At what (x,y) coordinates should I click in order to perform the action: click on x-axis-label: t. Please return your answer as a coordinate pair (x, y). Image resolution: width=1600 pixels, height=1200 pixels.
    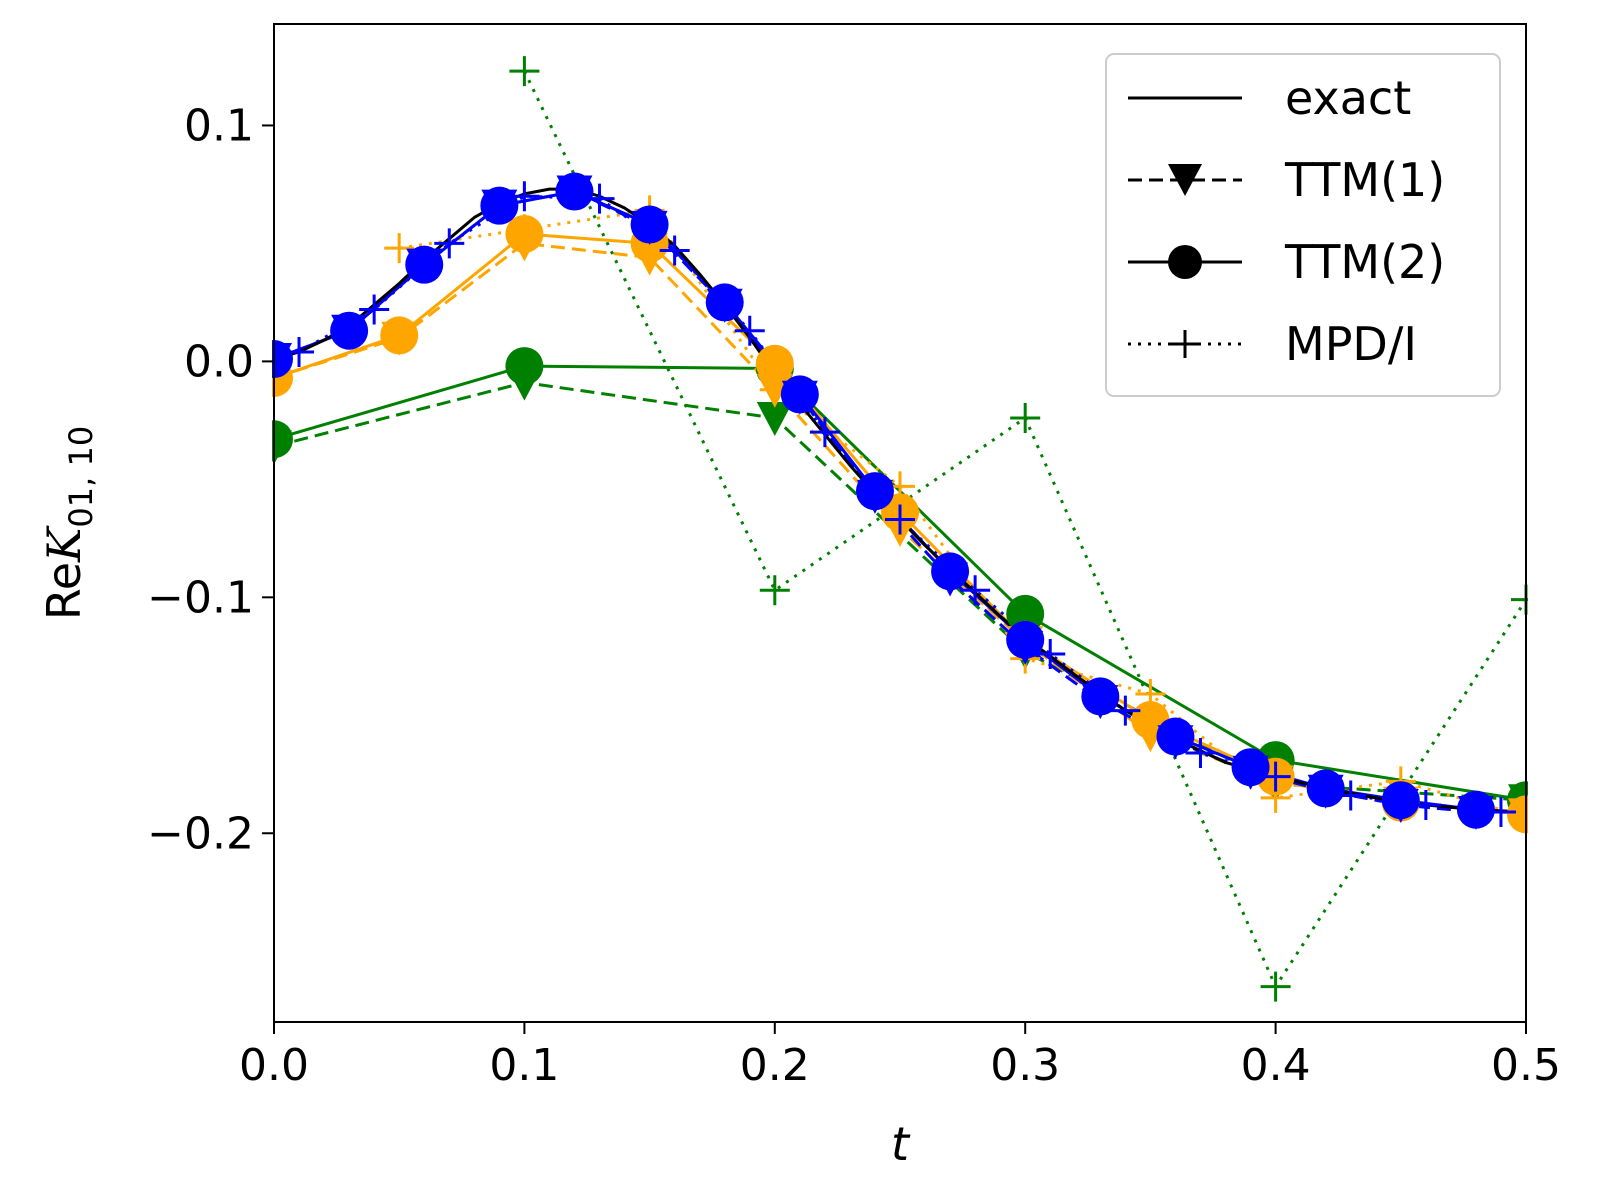
    Looking at the image, I should click on (901, 1144).